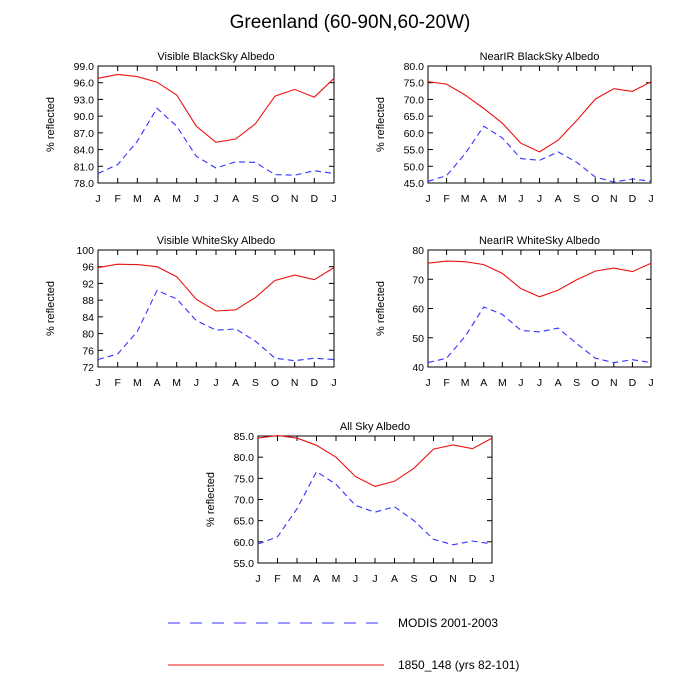  Describe the element at coordinates (84, 184) in the screenshot. I see `y-tick-label: 78.0` at that location.